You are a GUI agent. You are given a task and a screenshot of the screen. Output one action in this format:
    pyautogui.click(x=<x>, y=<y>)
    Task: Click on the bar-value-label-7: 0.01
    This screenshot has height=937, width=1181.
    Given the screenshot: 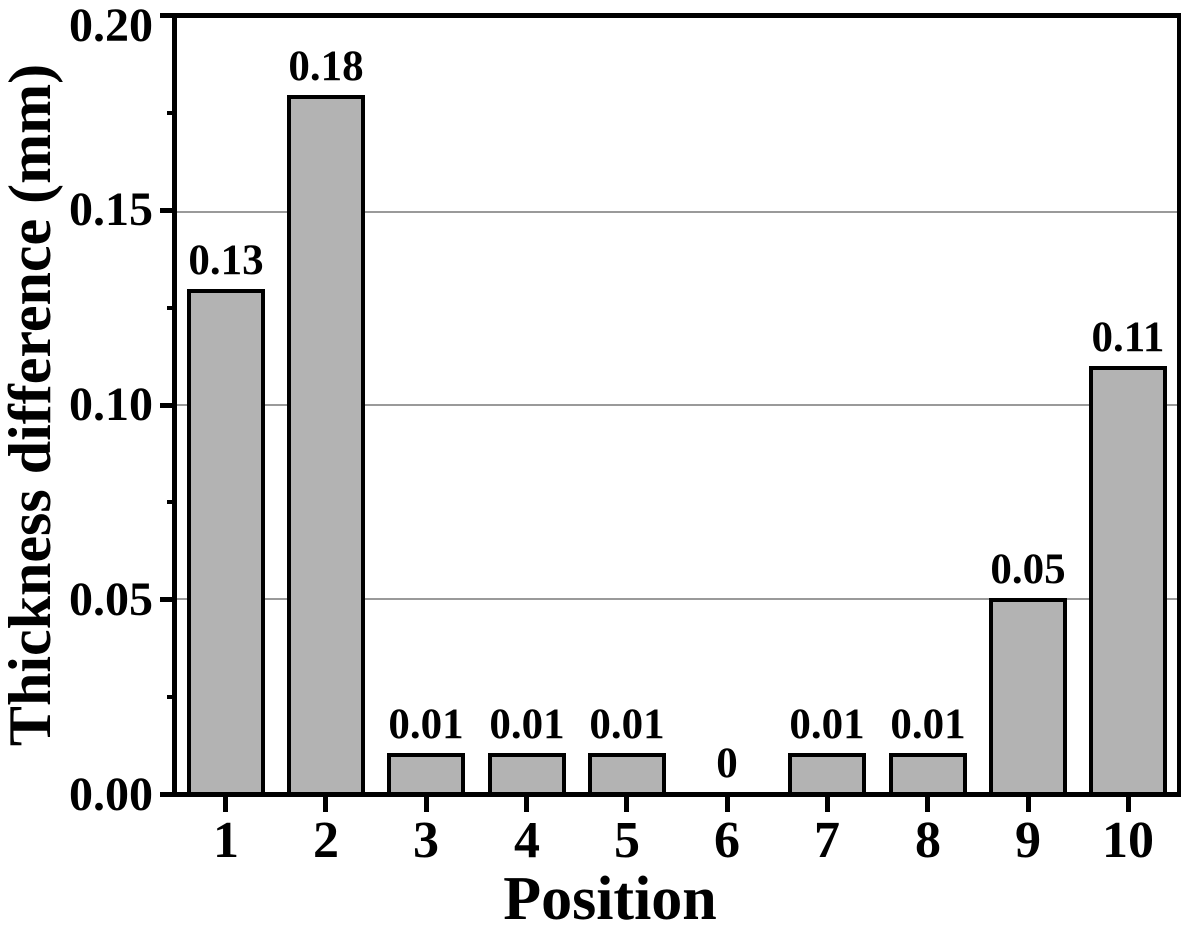 What is the action you would take?
    pyautogui.click(x=827, y=724)
    